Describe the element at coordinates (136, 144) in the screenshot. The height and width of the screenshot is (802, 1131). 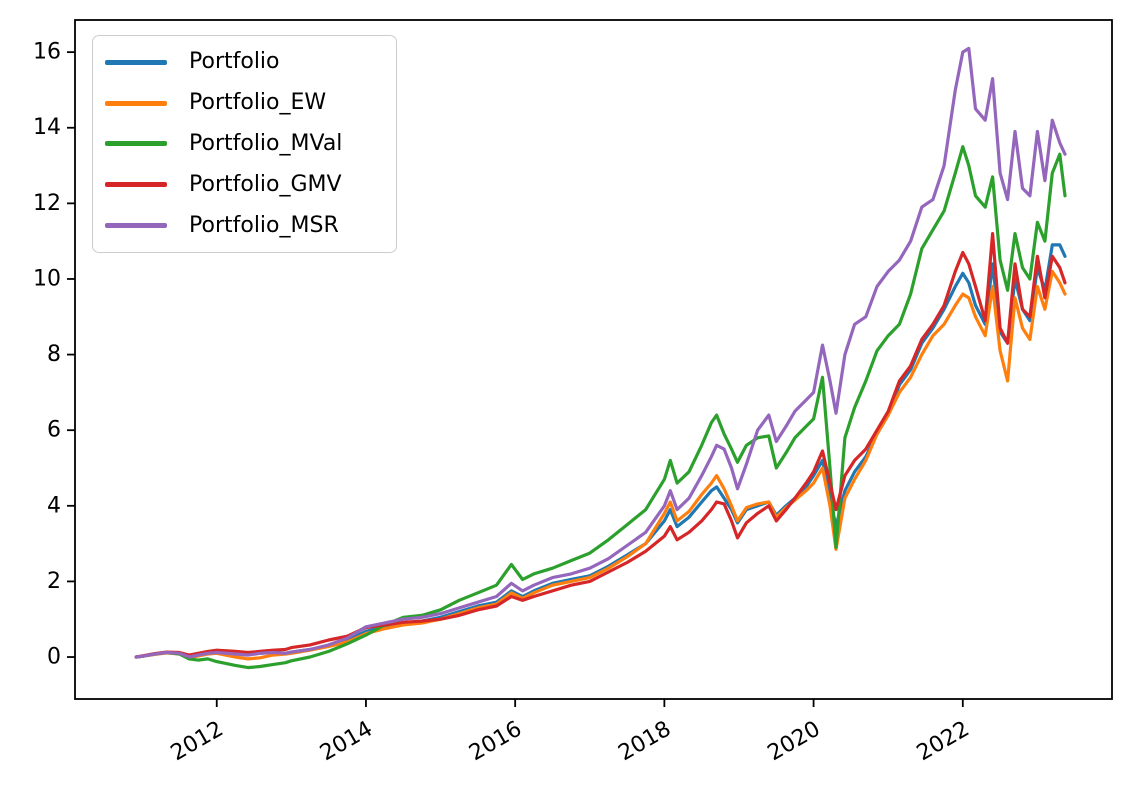
I see `legend-swatch-portfolio-mval` at that location.